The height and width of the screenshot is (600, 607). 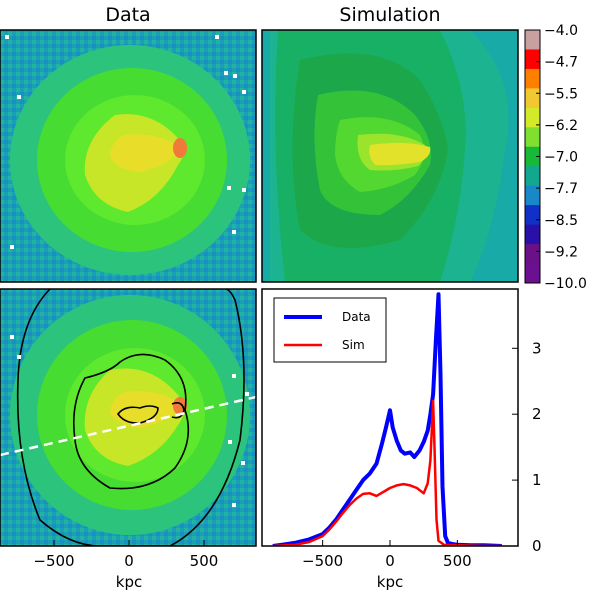 I want to click on profile-ytick-label-2: 2, so click(x=537, y=414).